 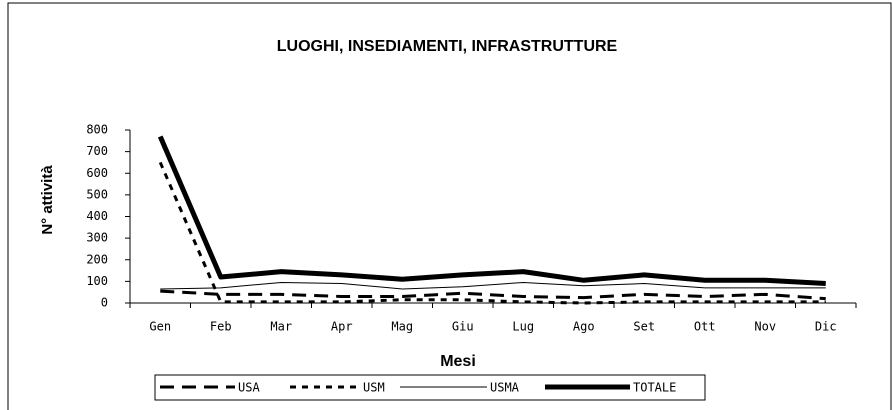 I want to click on x-tick-label: Ott, so click(x=705, y=327).